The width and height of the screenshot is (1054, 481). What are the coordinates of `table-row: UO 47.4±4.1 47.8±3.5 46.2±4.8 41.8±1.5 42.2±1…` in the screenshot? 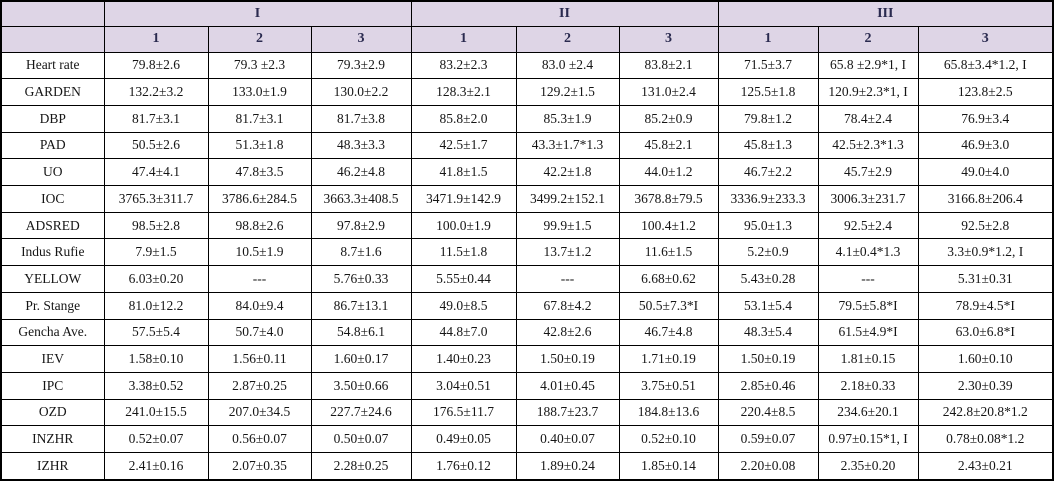 It's located at (527, 172).